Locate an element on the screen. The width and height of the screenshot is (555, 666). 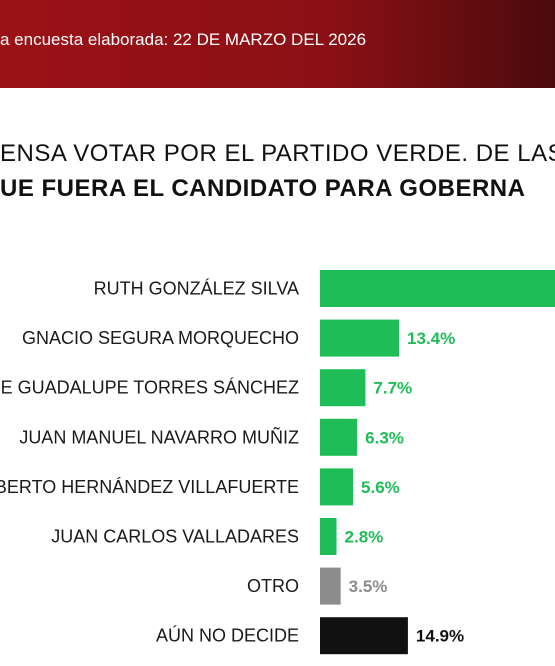
value-label: 6.3% is located at coordinates (384, 437).